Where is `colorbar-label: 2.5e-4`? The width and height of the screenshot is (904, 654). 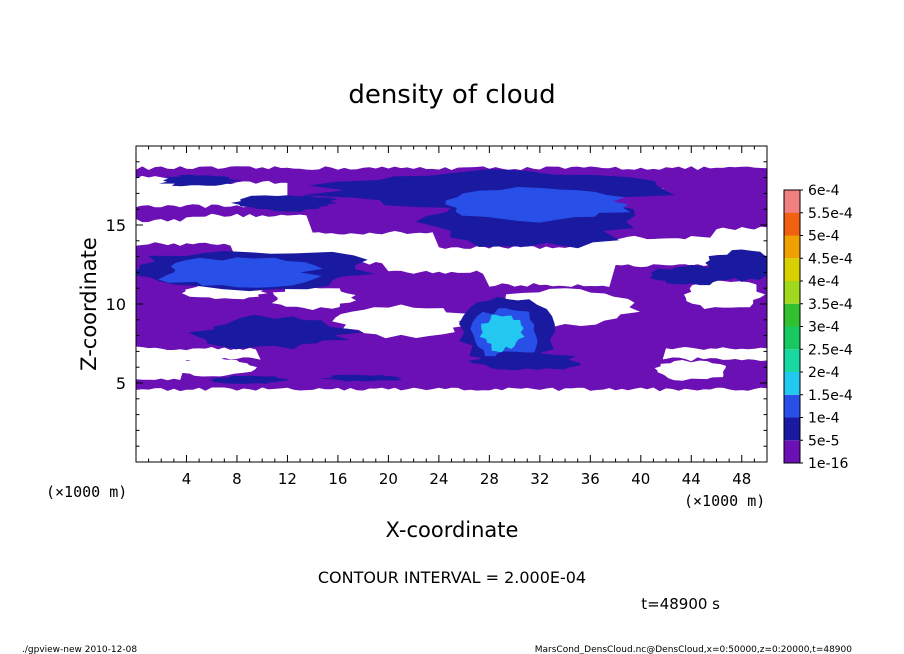 colorbar-label: 2.5e-4 is located at coordinates (830, 350).